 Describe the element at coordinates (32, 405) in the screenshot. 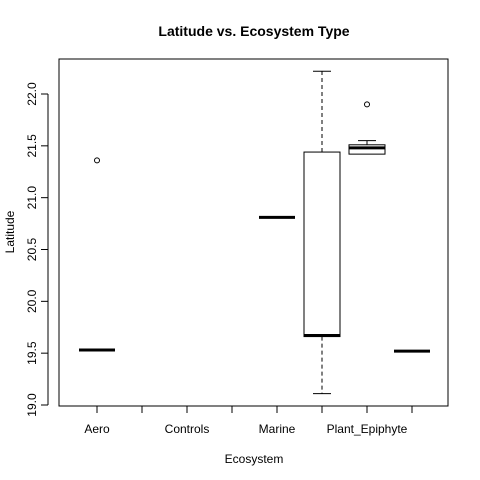

I see `y-tick-label: 19.0` at that location.